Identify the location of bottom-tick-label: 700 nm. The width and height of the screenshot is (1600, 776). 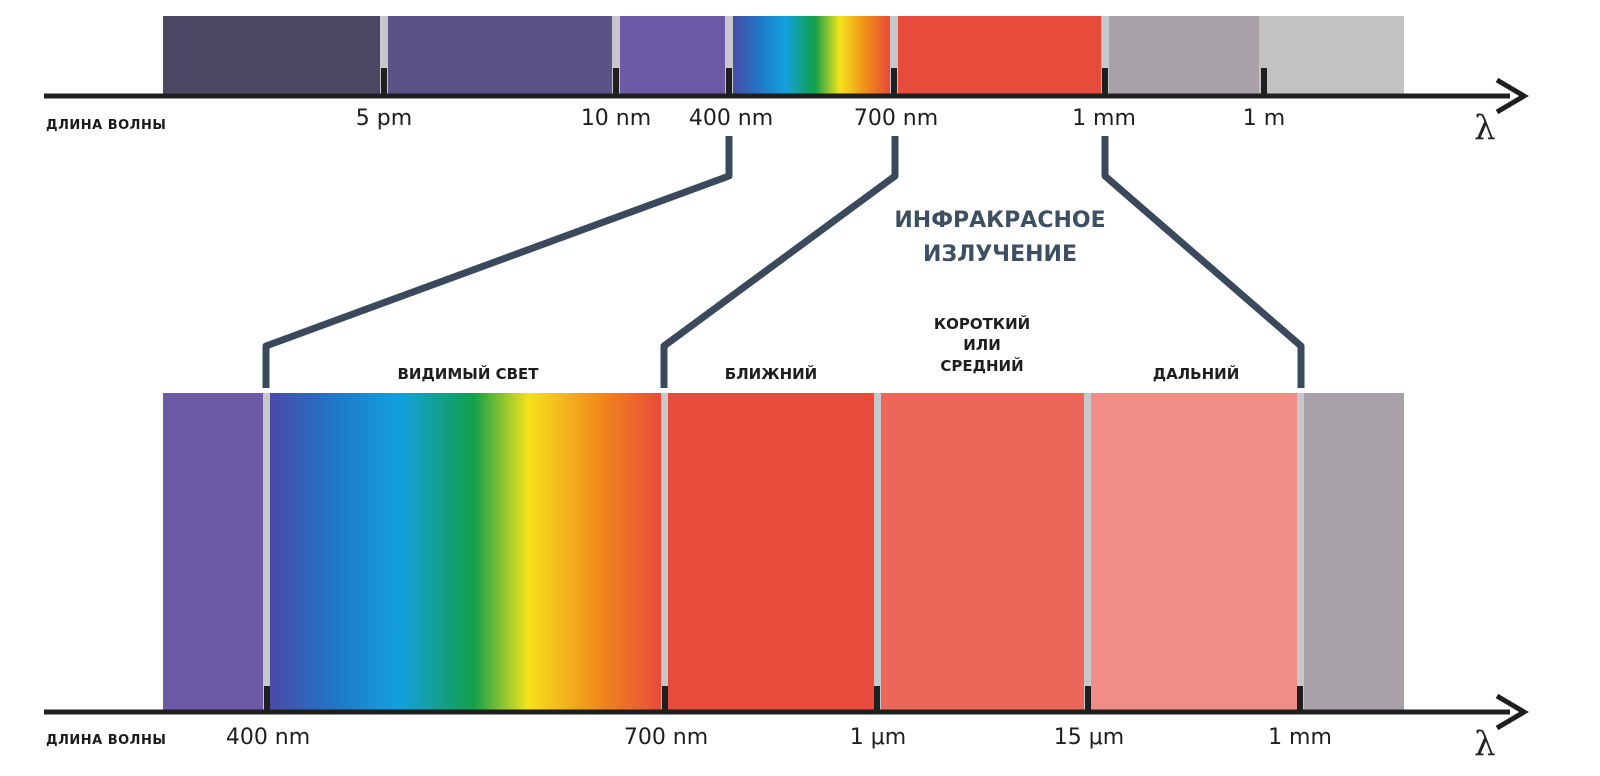
(666, 737).